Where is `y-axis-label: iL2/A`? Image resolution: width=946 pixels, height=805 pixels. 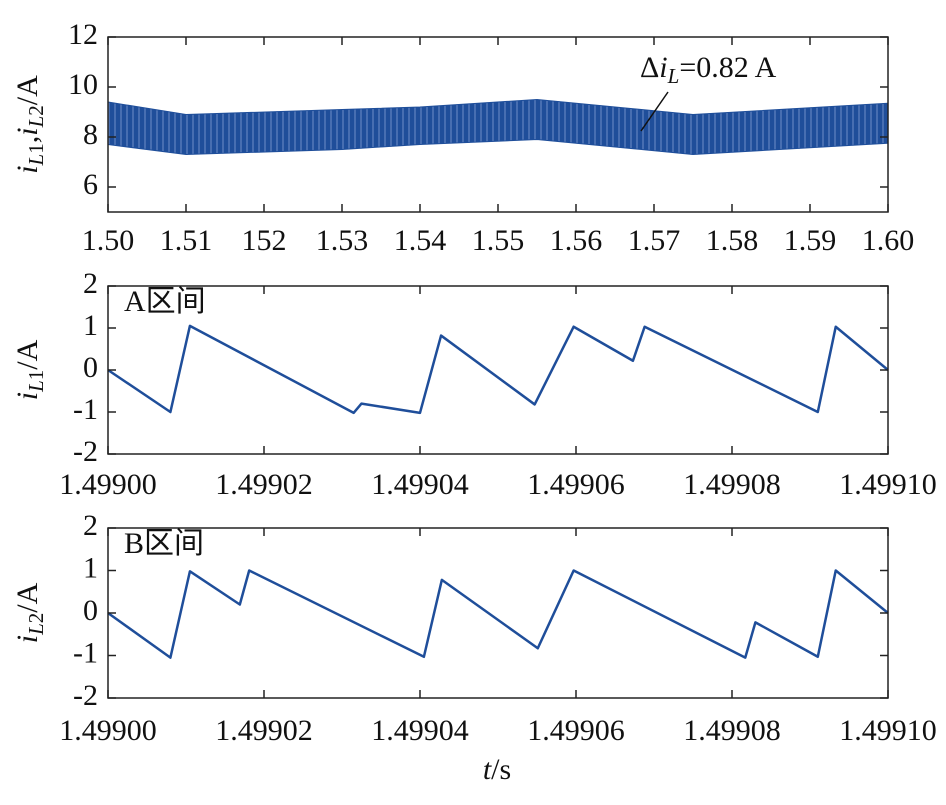 y-axis-label: iL2/A is located at coordinates (29, 612).